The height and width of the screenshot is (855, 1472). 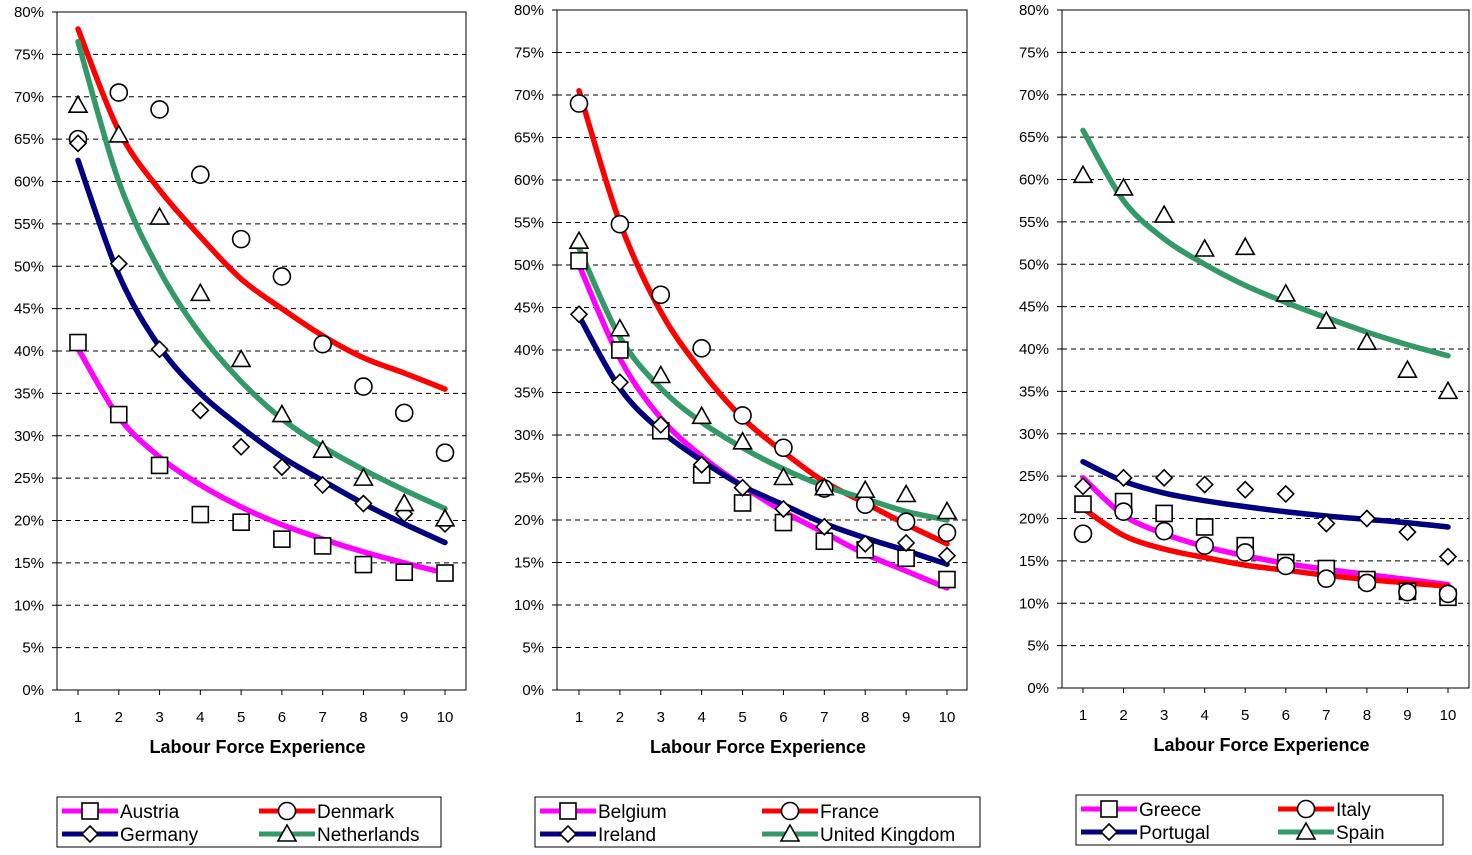 I want to click on x-tick-label: 3, so click(x=661, y=717).